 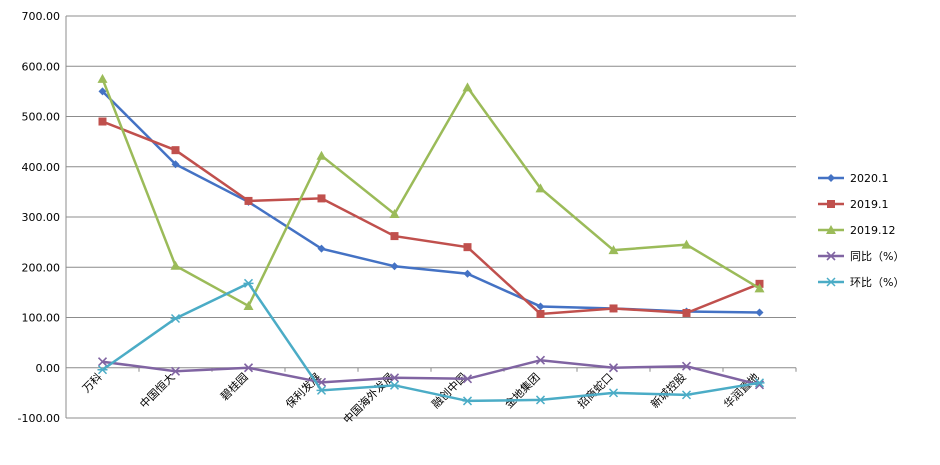 I want to click on y-tick-label: 400.00, so click(x=41, y=167).